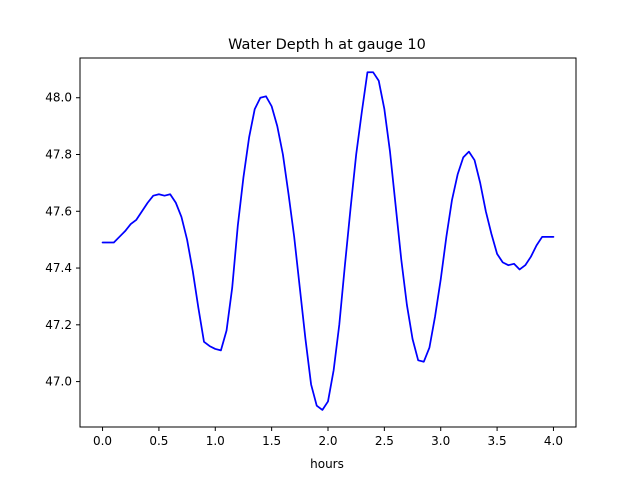 The width and height of the screenshot is (640, 480). Describe the element at coordinates (327, 464) in the screenshot. I see `x-axis-label: hours` at that location.